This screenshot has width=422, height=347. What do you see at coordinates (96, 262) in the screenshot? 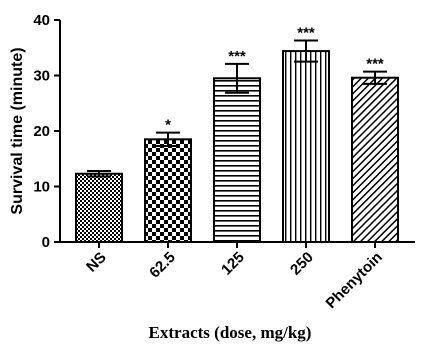
I see `x-tick-label: NS` at bounding box center [96, 262].